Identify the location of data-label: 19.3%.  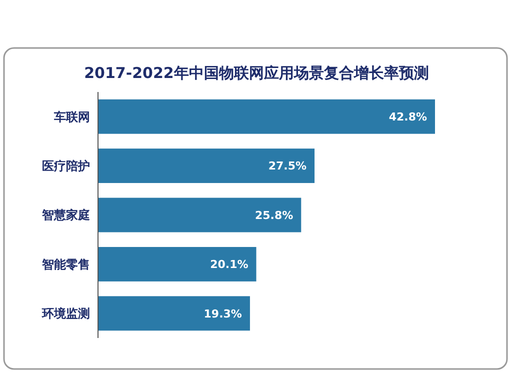
(223, 313).